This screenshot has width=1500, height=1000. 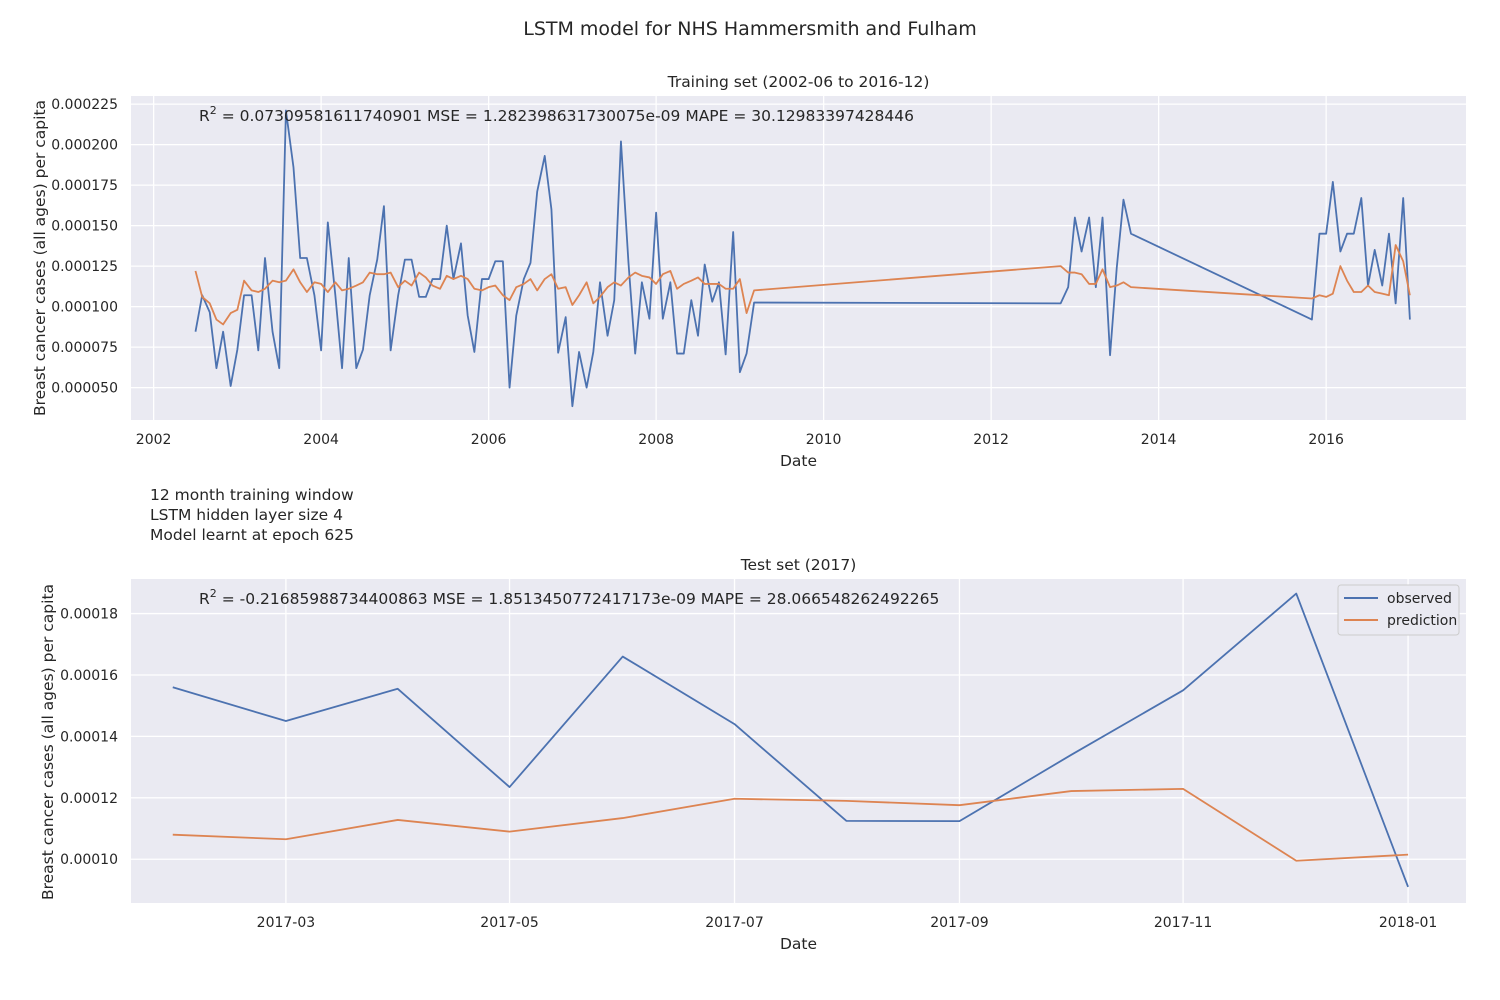 I want to click on test-x-tick-label: 2017-07, so click(x=734, y=923).